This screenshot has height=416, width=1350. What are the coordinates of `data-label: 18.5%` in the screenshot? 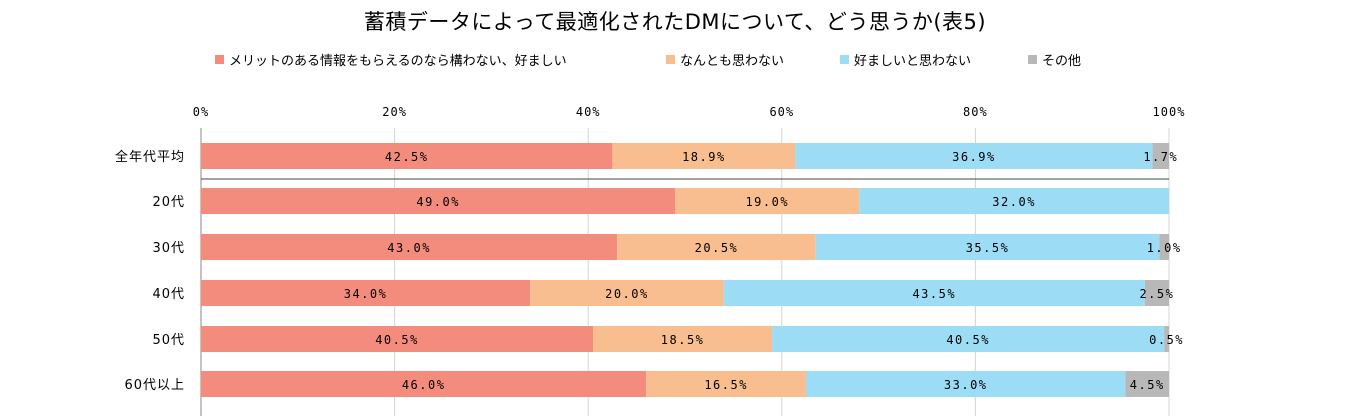 It's located at (683, 340).